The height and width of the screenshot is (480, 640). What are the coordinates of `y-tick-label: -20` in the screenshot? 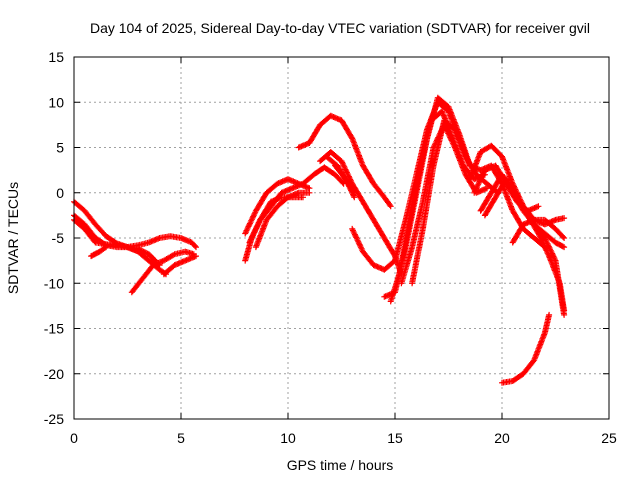 It's located at (54, 374).